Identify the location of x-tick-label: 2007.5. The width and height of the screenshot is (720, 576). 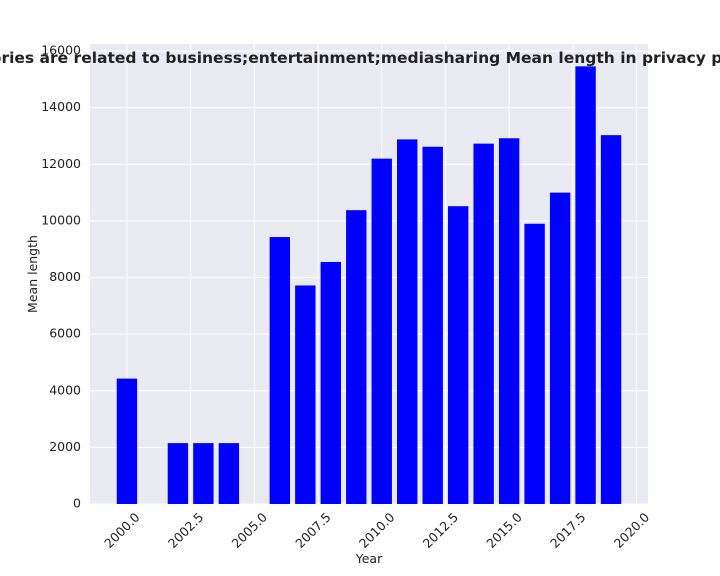
(313, 530).